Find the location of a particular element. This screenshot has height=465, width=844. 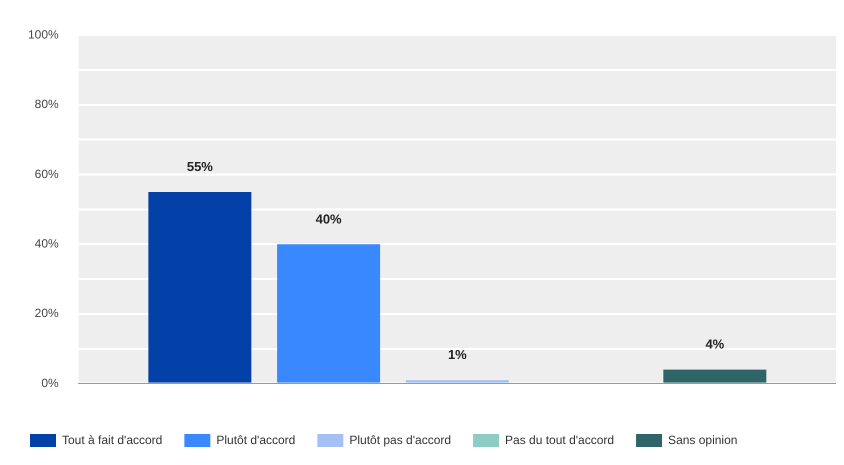

data-label: 4% is located at coordinates (715, 344).